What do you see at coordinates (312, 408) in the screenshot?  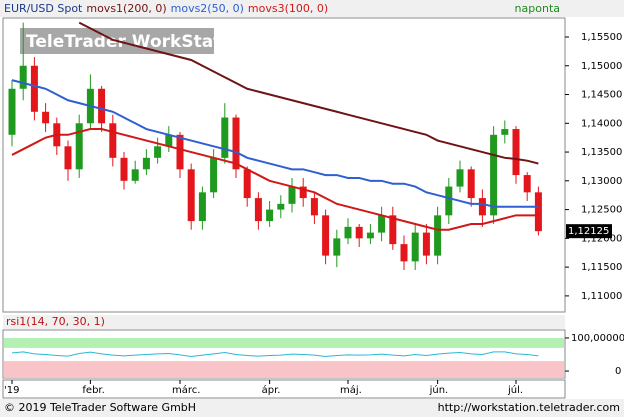 I see `footer-bar` at bounding box center [312, 408].